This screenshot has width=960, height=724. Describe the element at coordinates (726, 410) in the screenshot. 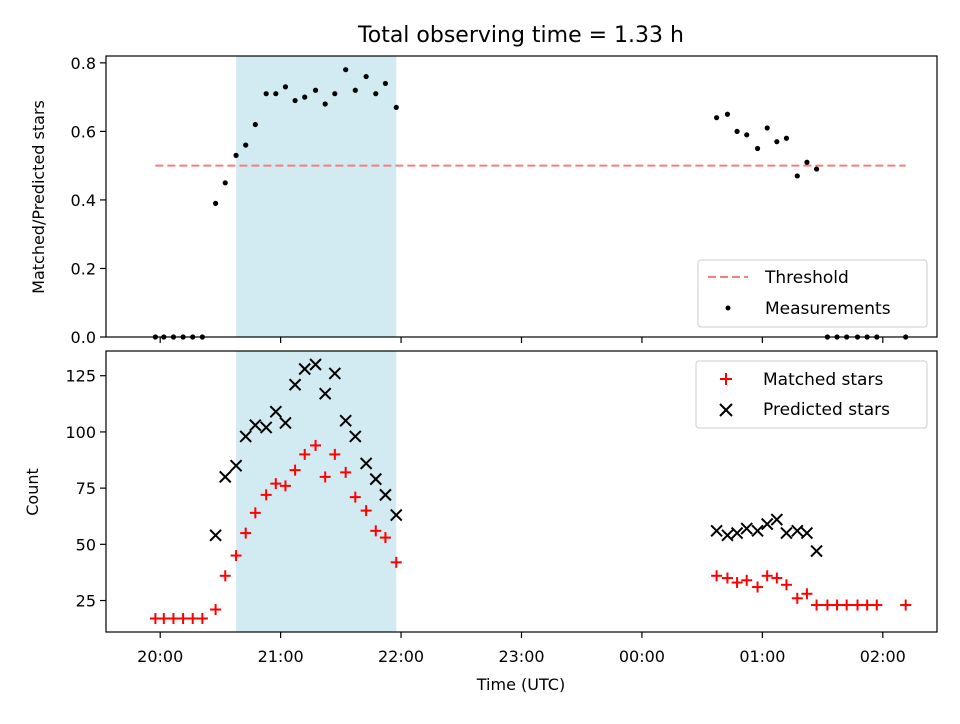

I see `predicted-stars-legend-swatch` at that location.